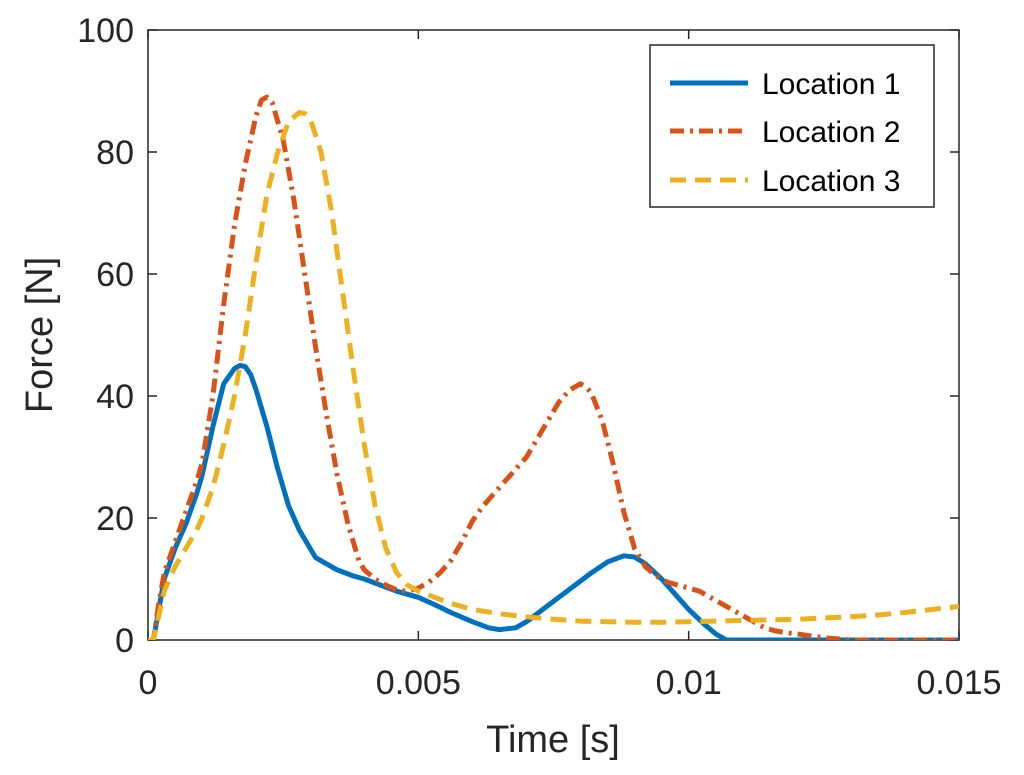 This screenshot has height=775, width=1024. Describe the element at coordinates (418, 683) in the screenshot. I see `x-tick-label: 0.005` at that location.